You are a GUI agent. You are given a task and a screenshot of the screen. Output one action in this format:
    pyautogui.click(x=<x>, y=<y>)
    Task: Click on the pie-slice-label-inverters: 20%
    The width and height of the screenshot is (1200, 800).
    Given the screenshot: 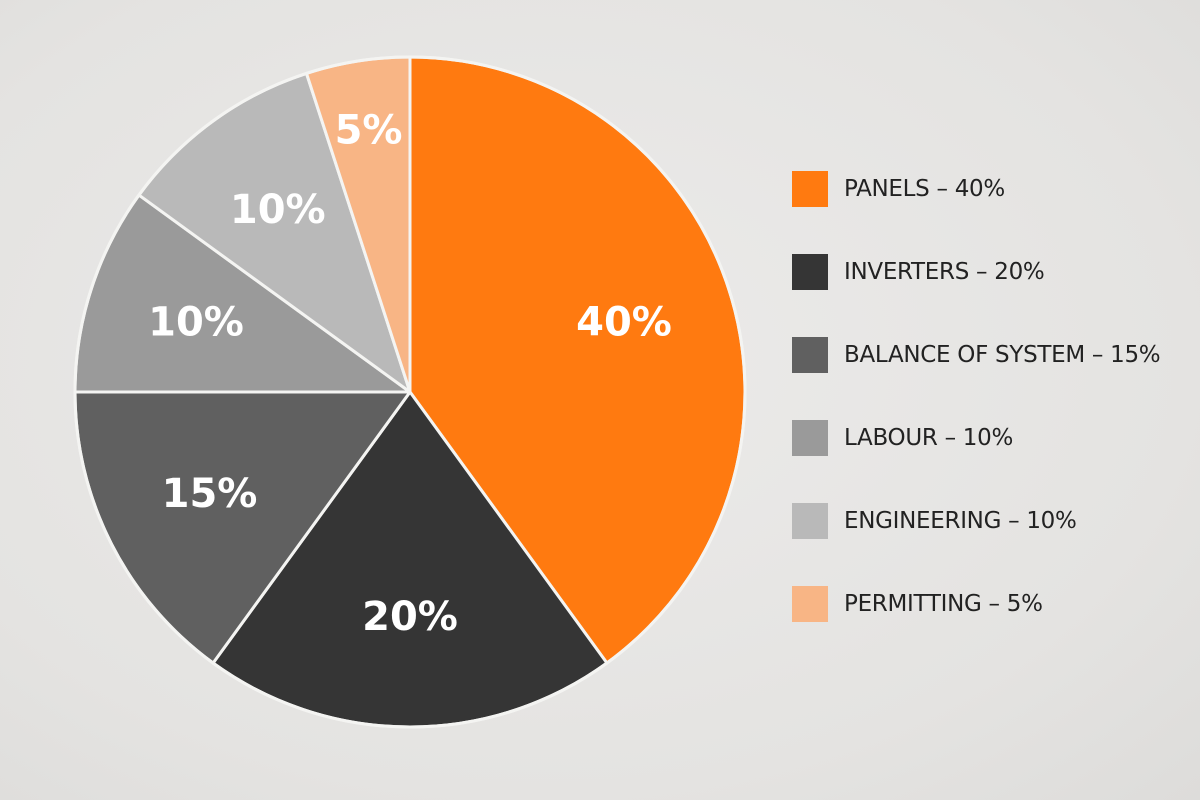 What is the action you would take?
    pyautogui.click(x=410, y=617)
    